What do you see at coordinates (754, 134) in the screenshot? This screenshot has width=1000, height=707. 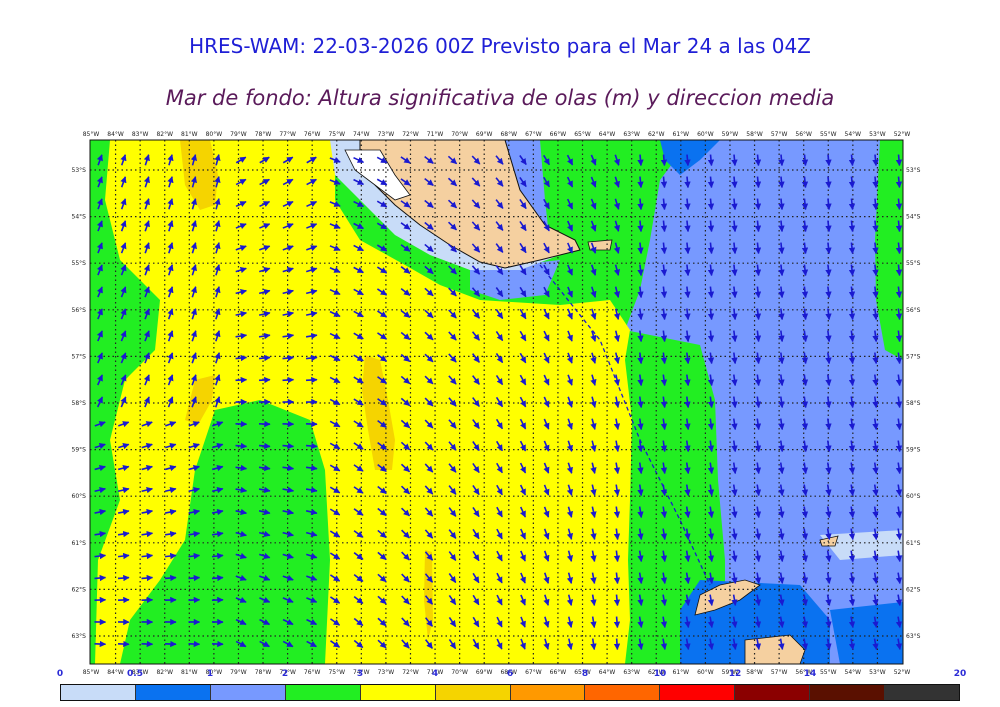 I see `lon-label-top: 58°W` at bounding box center [754, 134].